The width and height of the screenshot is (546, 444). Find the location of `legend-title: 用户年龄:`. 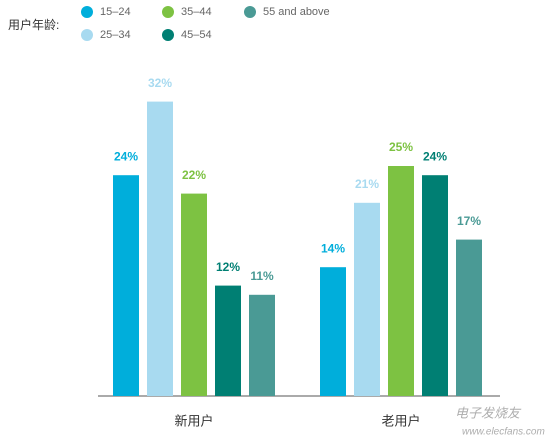

legend-title: 用户年龄: is located at coordinates (33, 24).